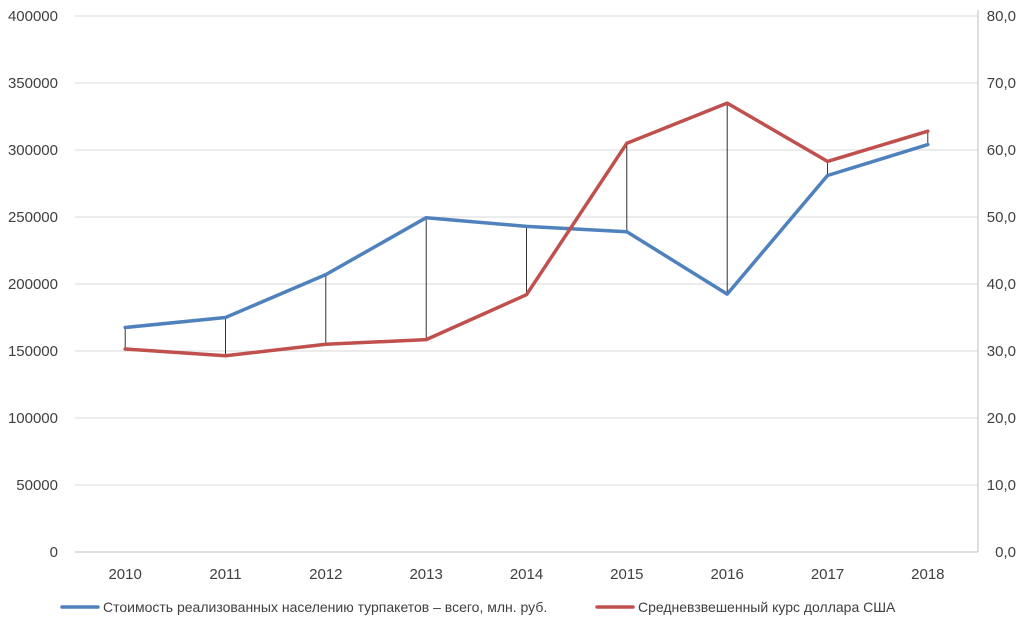 Image resolution: width=1024 pixels, height=630 pixels. Describe the element at coordinates (33, 351) in the screenshot. I see `y-left-tick-label: 150000` at that location.